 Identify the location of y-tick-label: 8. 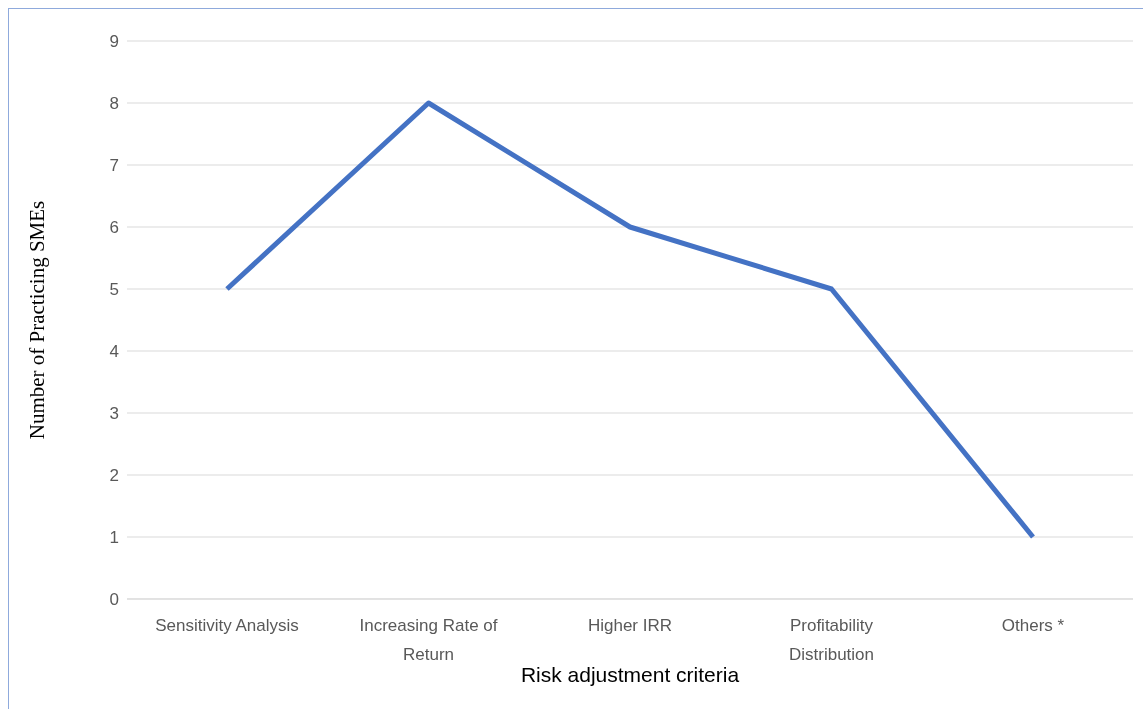
(114, 104).